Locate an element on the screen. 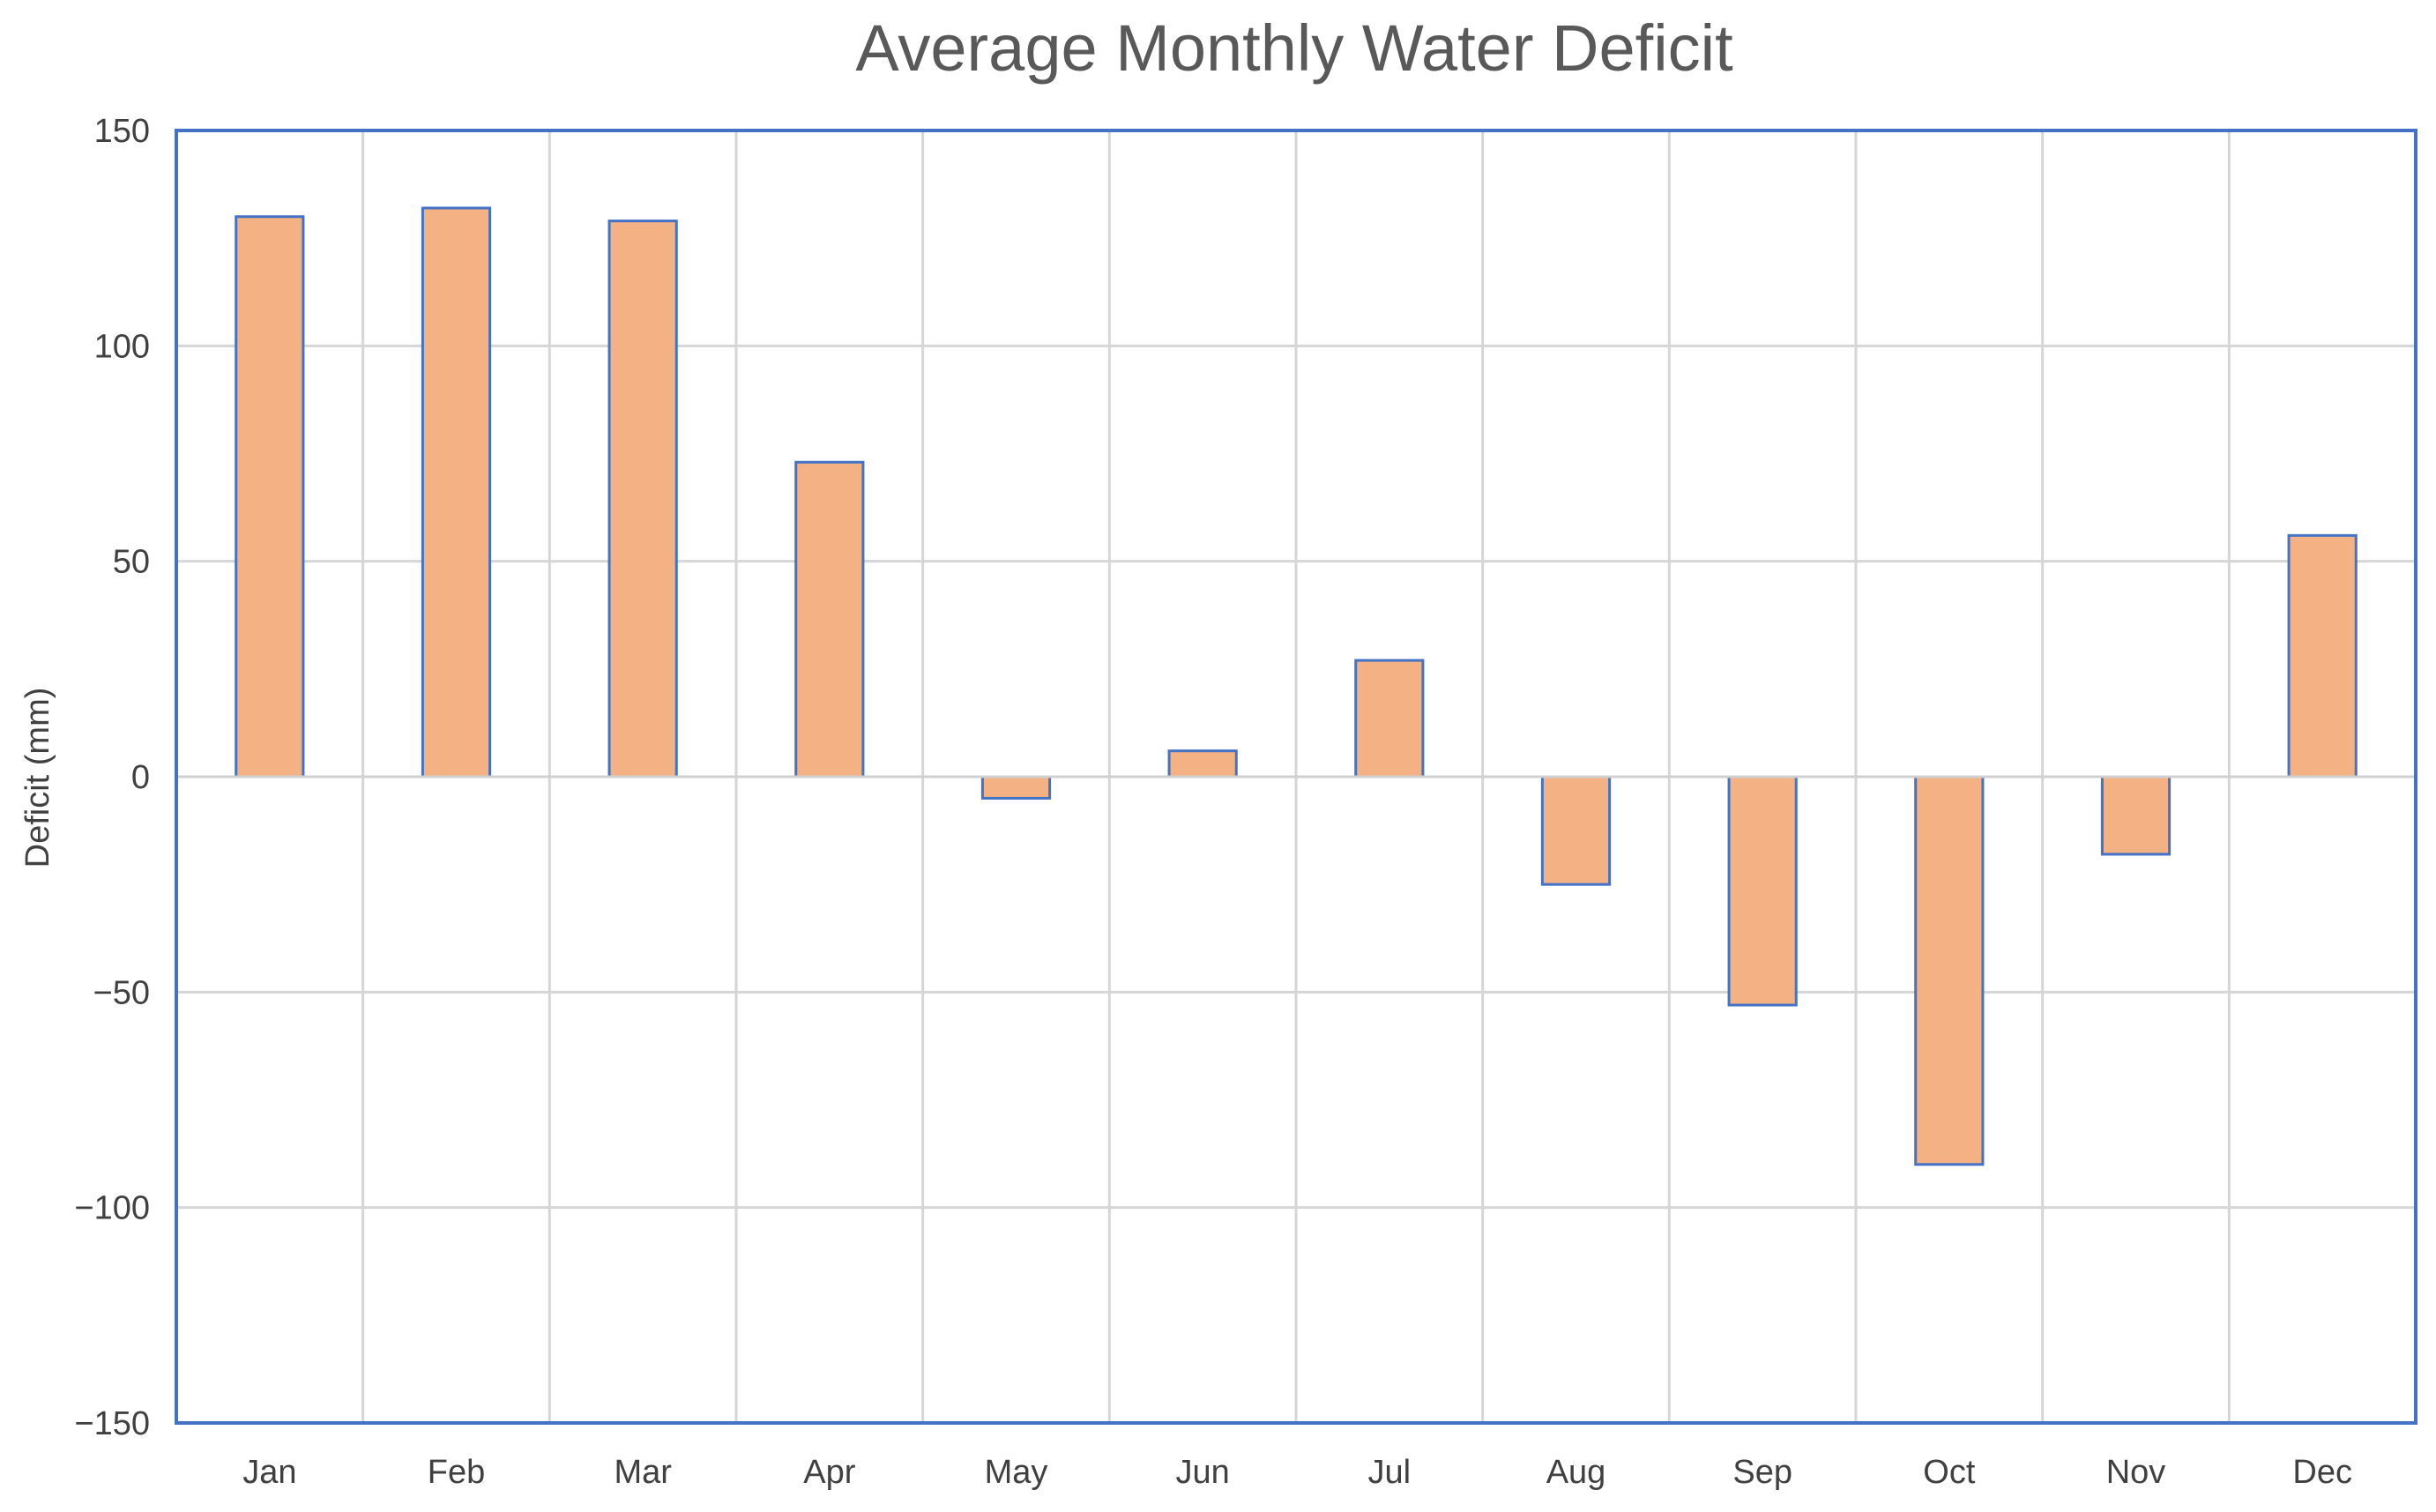 The height and width of the screenshot is (1512, 2436). x-tick-label-sep: Sep is located at coordinates (1762, 1473).